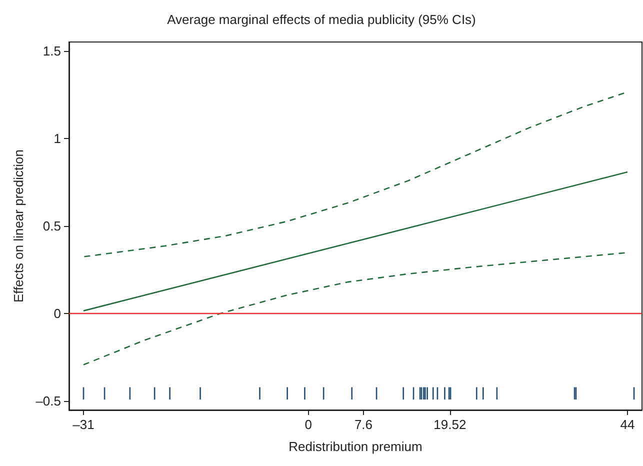 The image size is (643, 466). What do you see at coordinates (450, 424) in the screenshot?
I see `x-tick-label: 19.52` at bounding box center [450, 424].